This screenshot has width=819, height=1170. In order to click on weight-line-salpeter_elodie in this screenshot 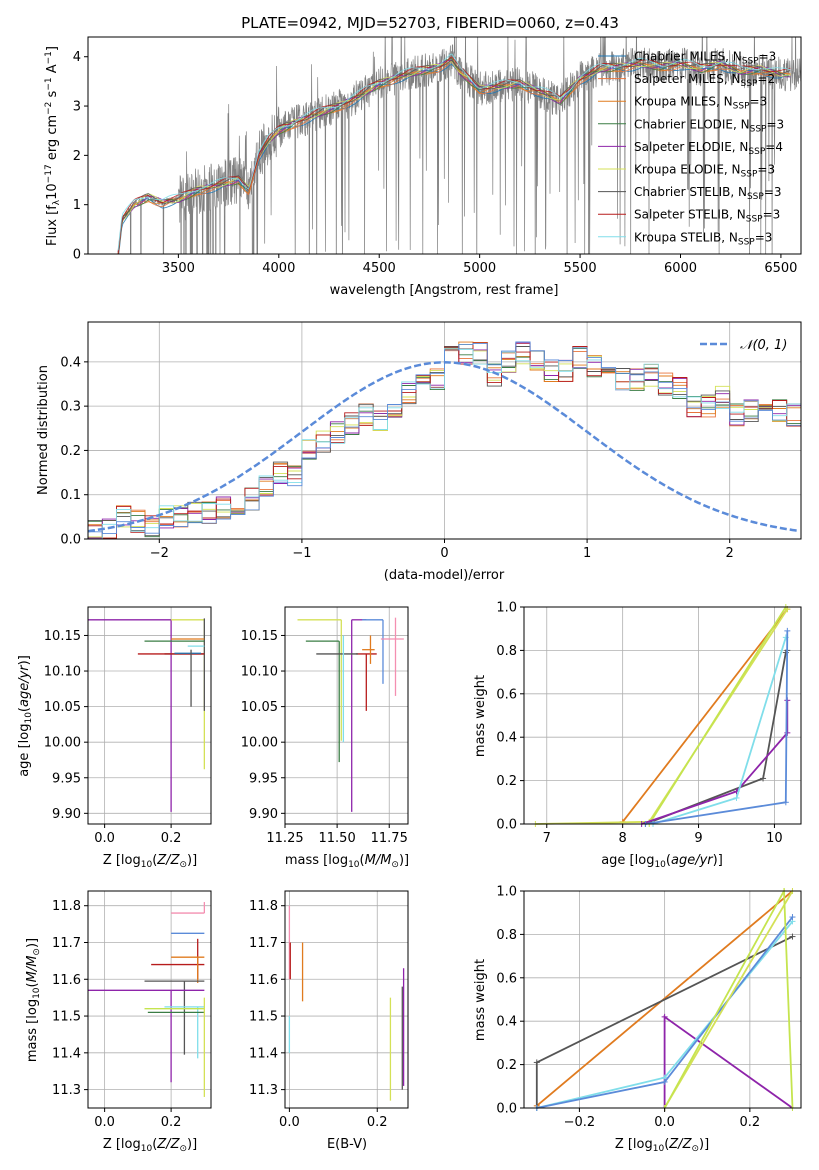, I will do `click(728, 1062)`.